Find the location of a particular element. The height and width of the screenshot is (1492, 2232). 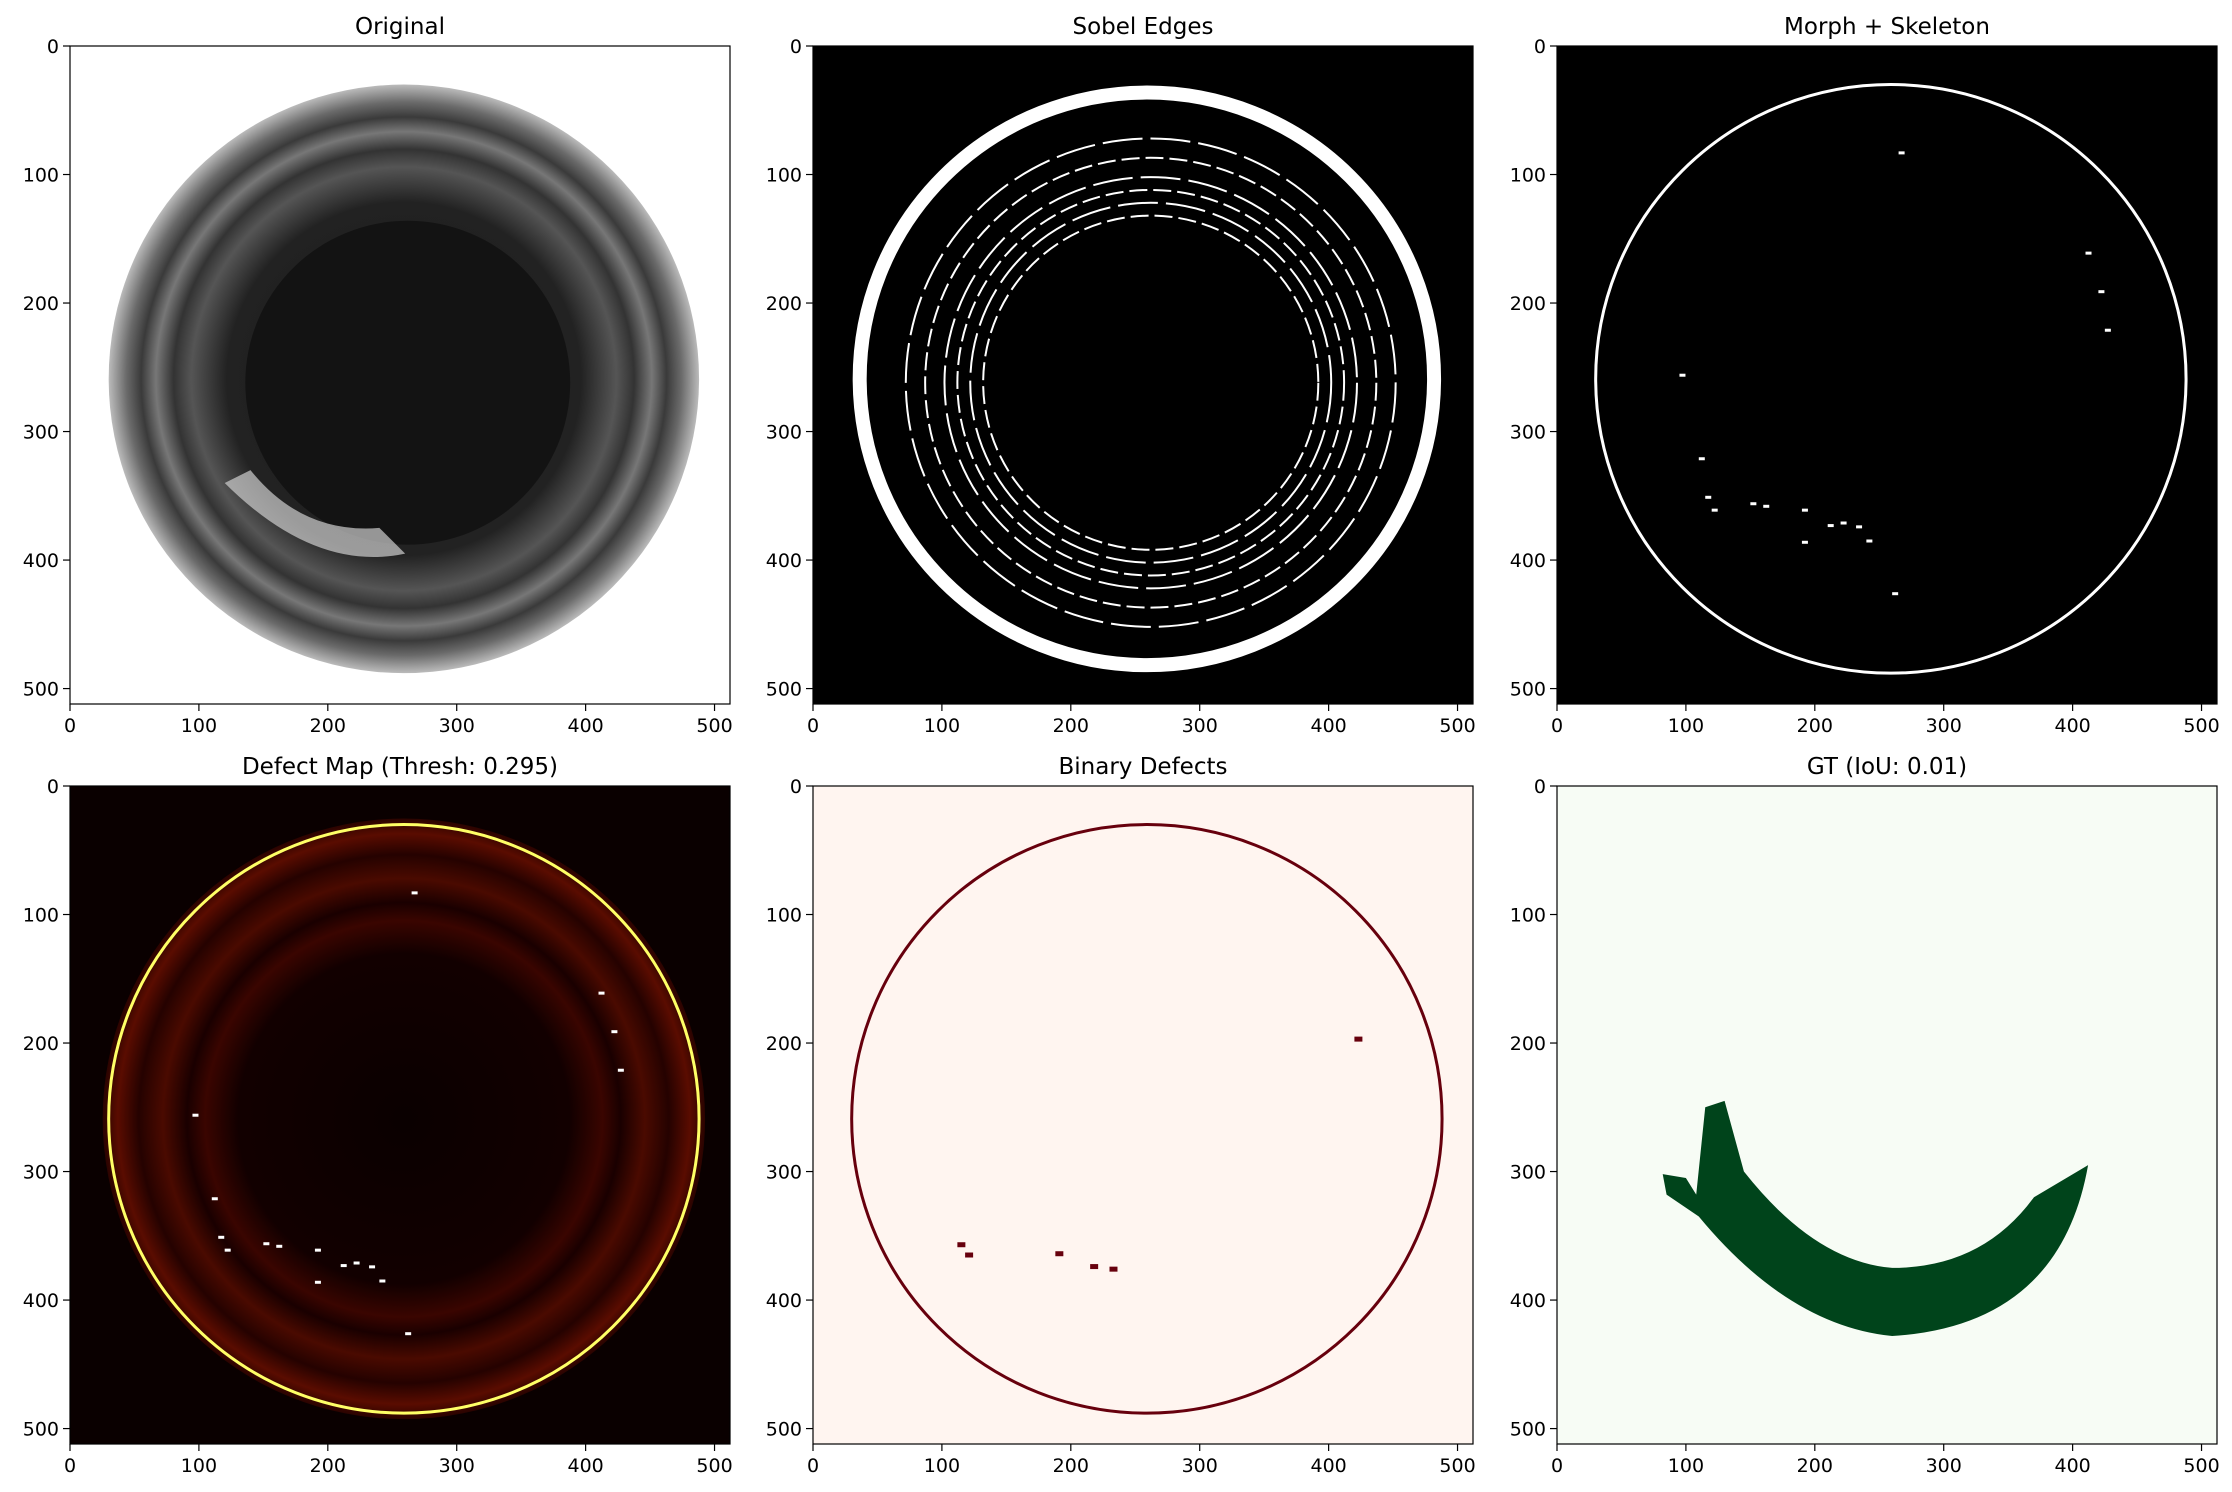

gt-mask is located at coordinates (1875, 1218).